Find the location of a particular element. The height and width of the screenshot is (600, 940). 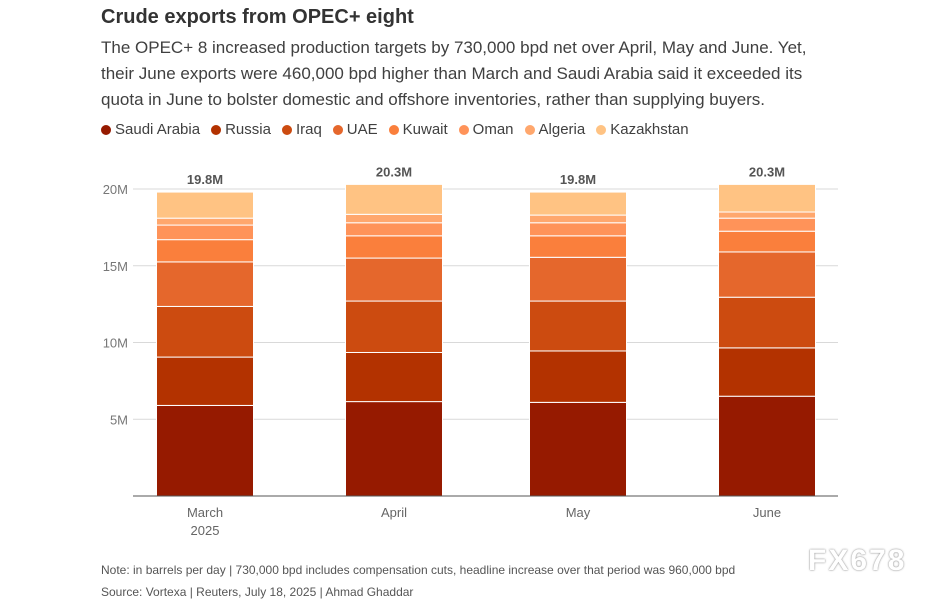

legend-label: Iraq is located at coordinates (308, 129).